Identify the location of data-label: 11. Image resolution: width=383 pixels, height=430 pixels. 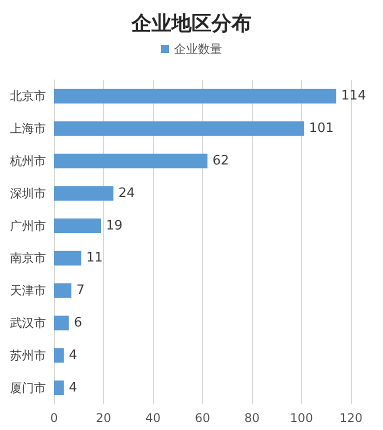
(94, 258).